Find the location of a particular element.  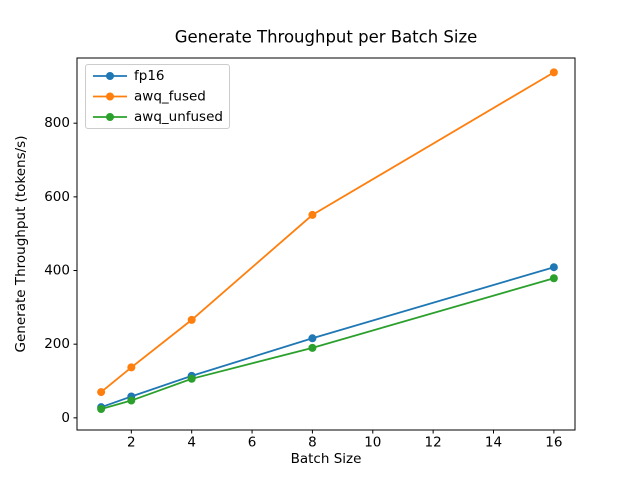

legend-box is located at coordinates (157, 96).